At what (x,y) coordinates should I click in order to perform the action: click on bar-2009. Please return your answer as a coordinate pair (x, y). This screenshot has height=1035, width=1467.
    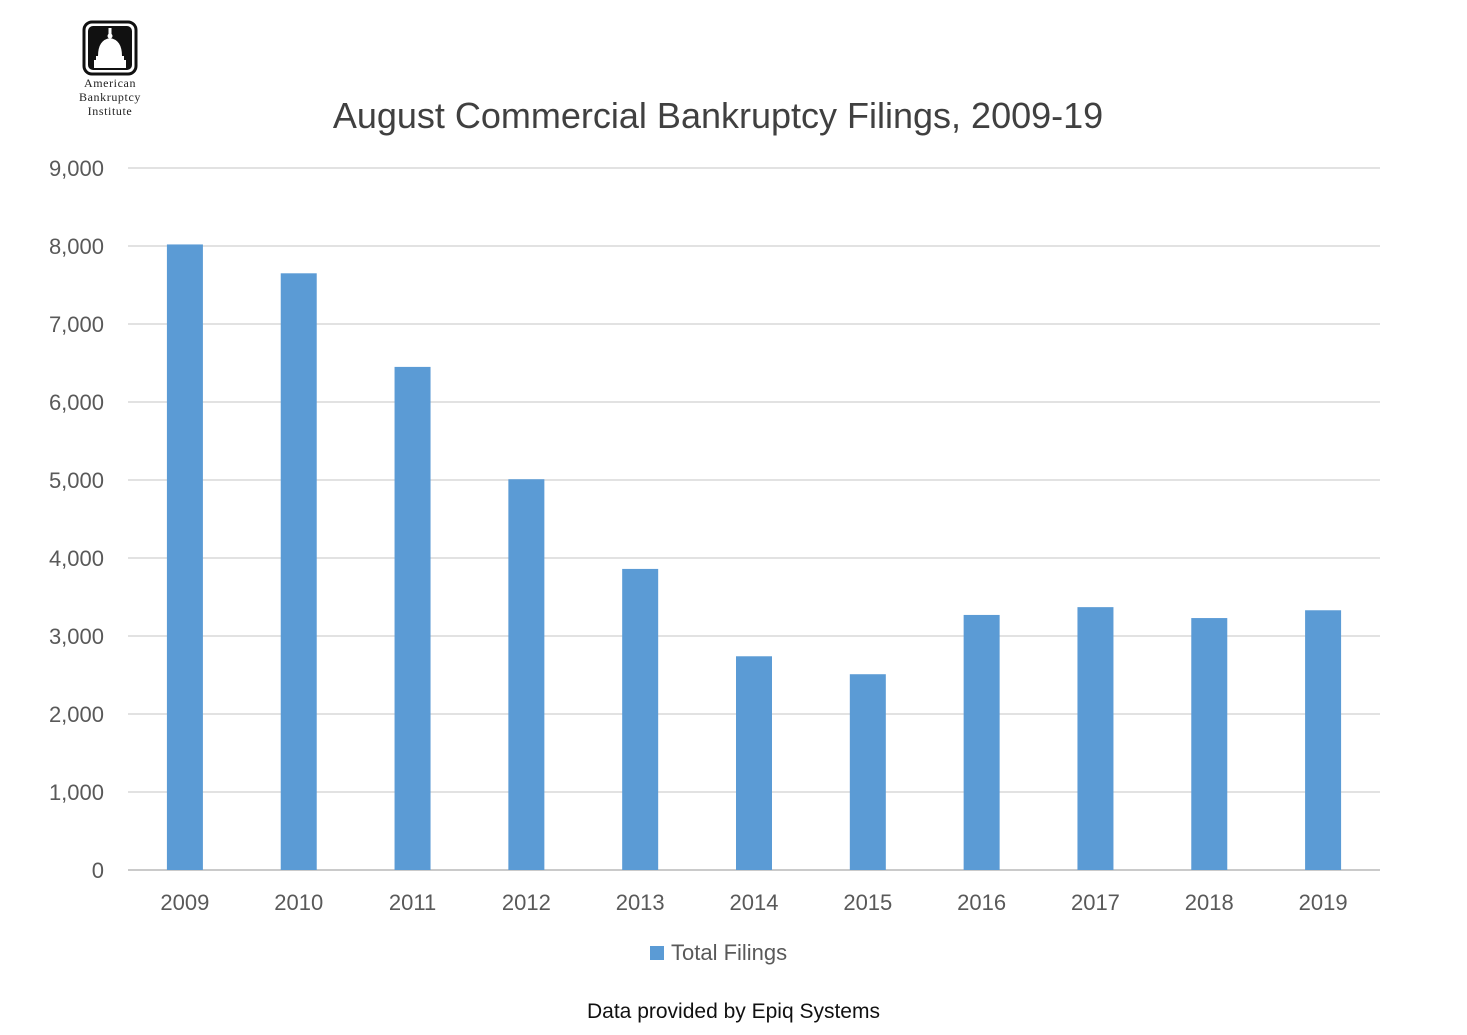
    Looking at the image, I should click on (184, 557).